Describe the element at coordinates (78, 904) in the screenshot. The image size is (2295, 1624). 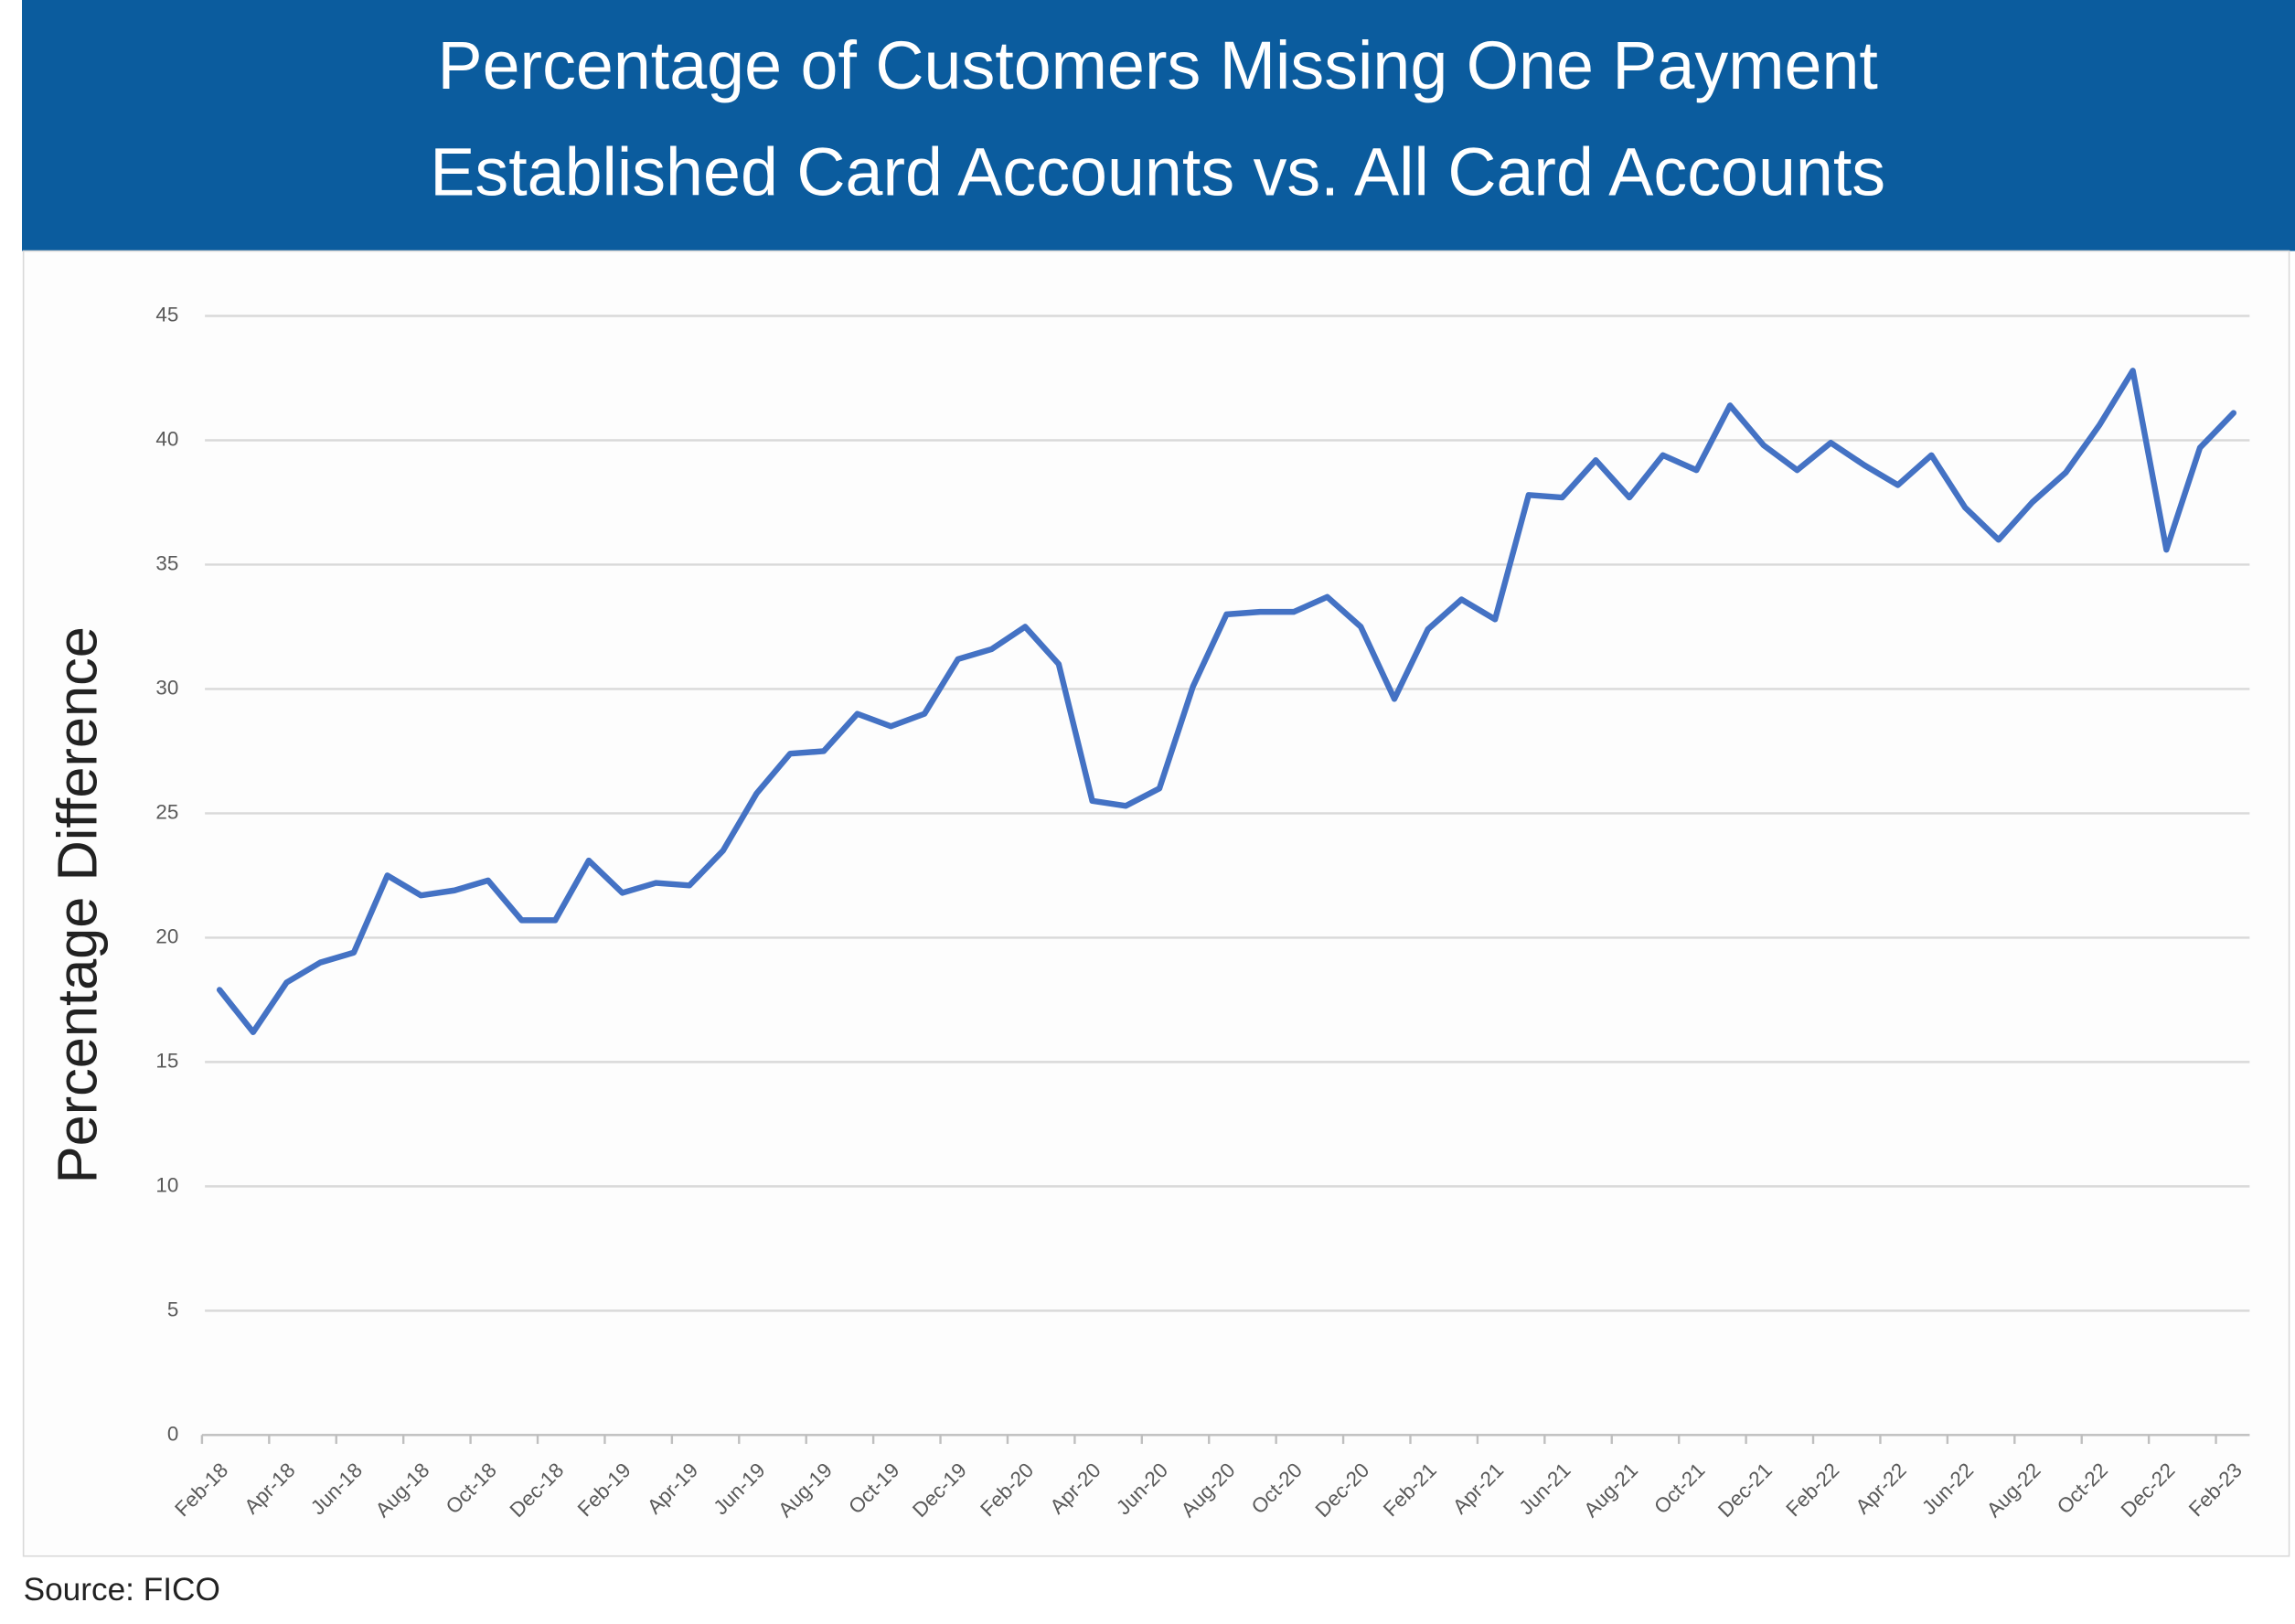
I see `y-axis-label: Percentage Difference` at that location.